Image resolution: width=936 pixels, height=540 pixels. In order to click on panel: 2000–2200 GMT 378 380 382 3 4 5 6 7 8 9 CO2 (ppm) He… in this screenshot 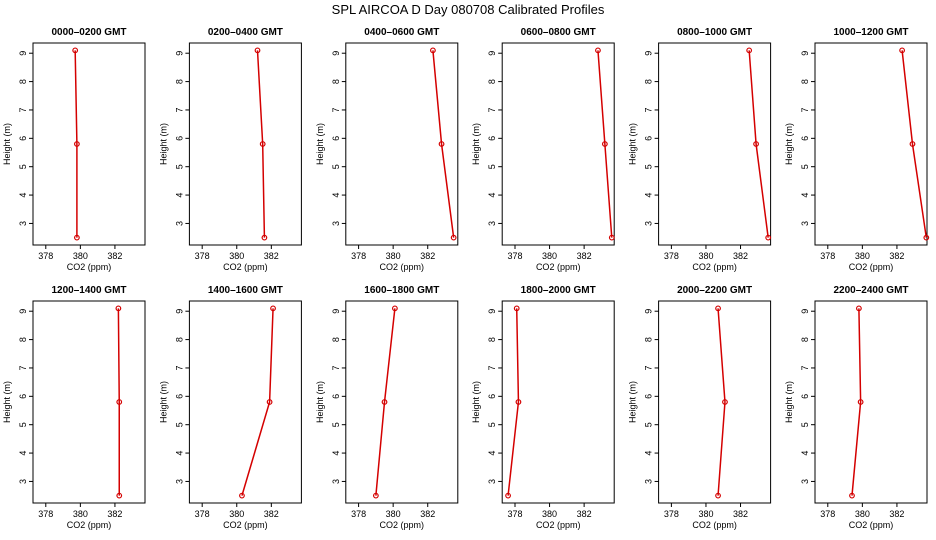, I will do `click(700, 407)`.